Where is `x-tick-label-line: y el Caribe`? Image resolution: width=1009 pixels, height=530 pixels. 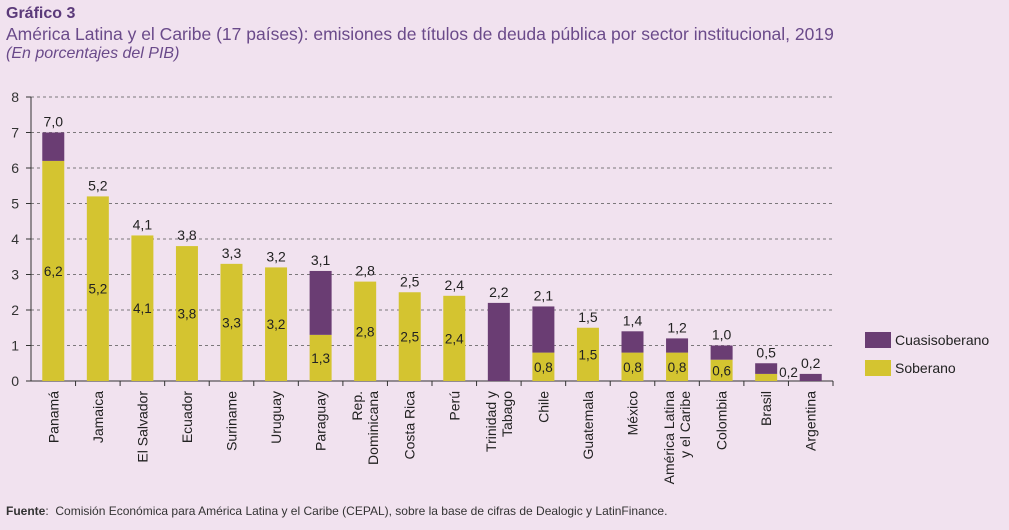
x-tick-label-line: y el Caribe is located at coordinates (685, 424).